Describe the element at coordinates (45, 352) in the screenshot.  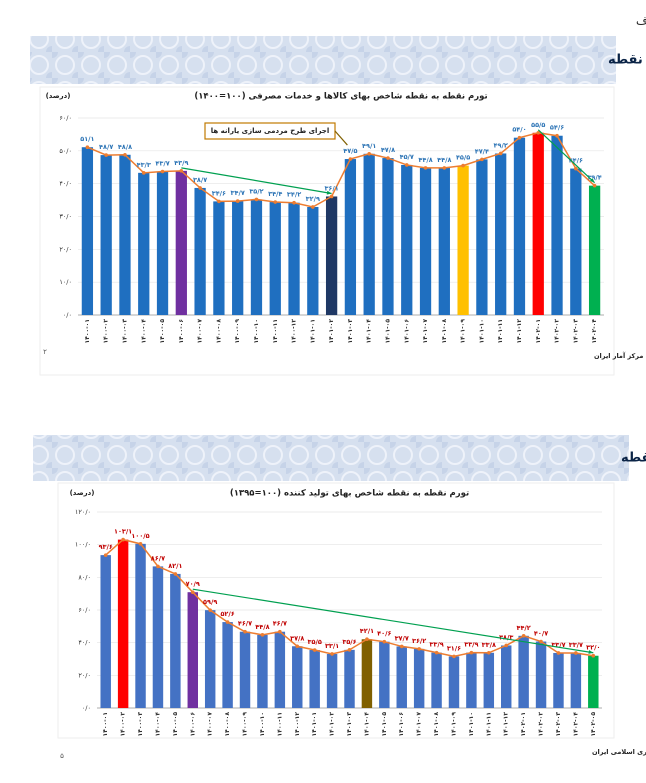
I see `page-number: ۲` at that location.